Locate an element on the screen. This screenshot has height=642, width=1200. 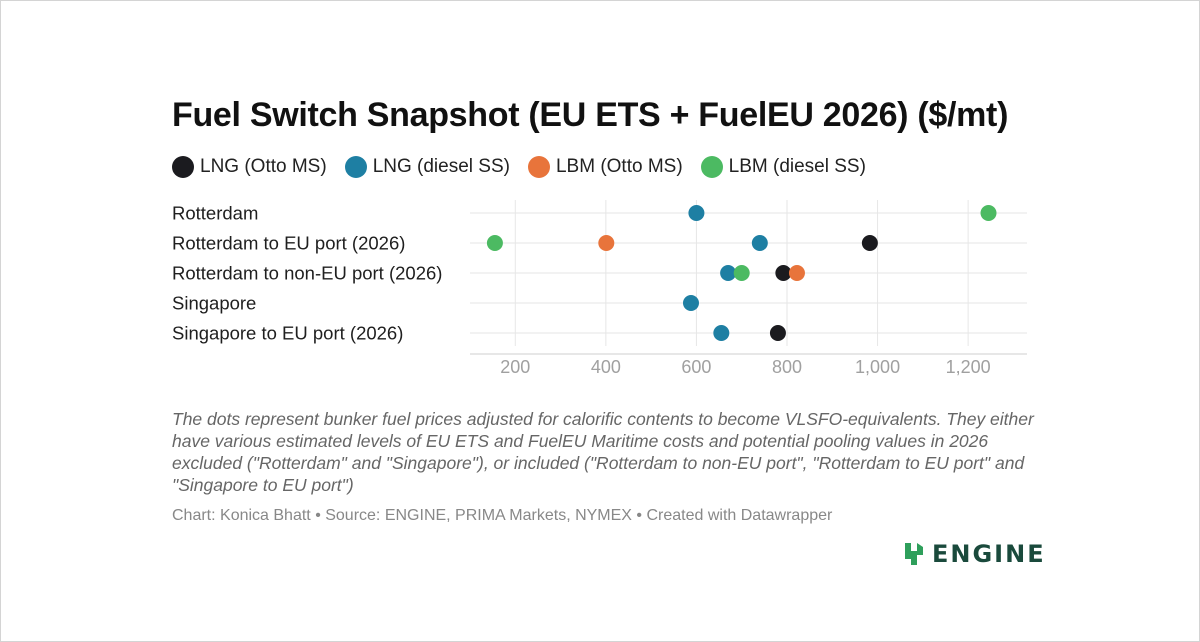
x-tick-label: 600 is located at coordinates (696, 367).